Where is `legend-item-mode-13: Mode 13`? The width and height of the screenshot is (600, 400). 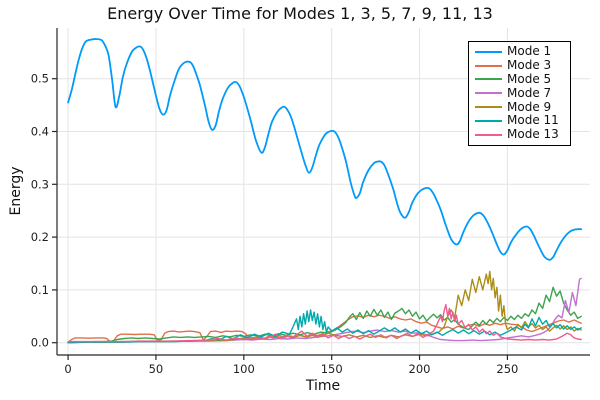 legend-item-mode-13: Mode 13 is located at coordinates (520, 135).